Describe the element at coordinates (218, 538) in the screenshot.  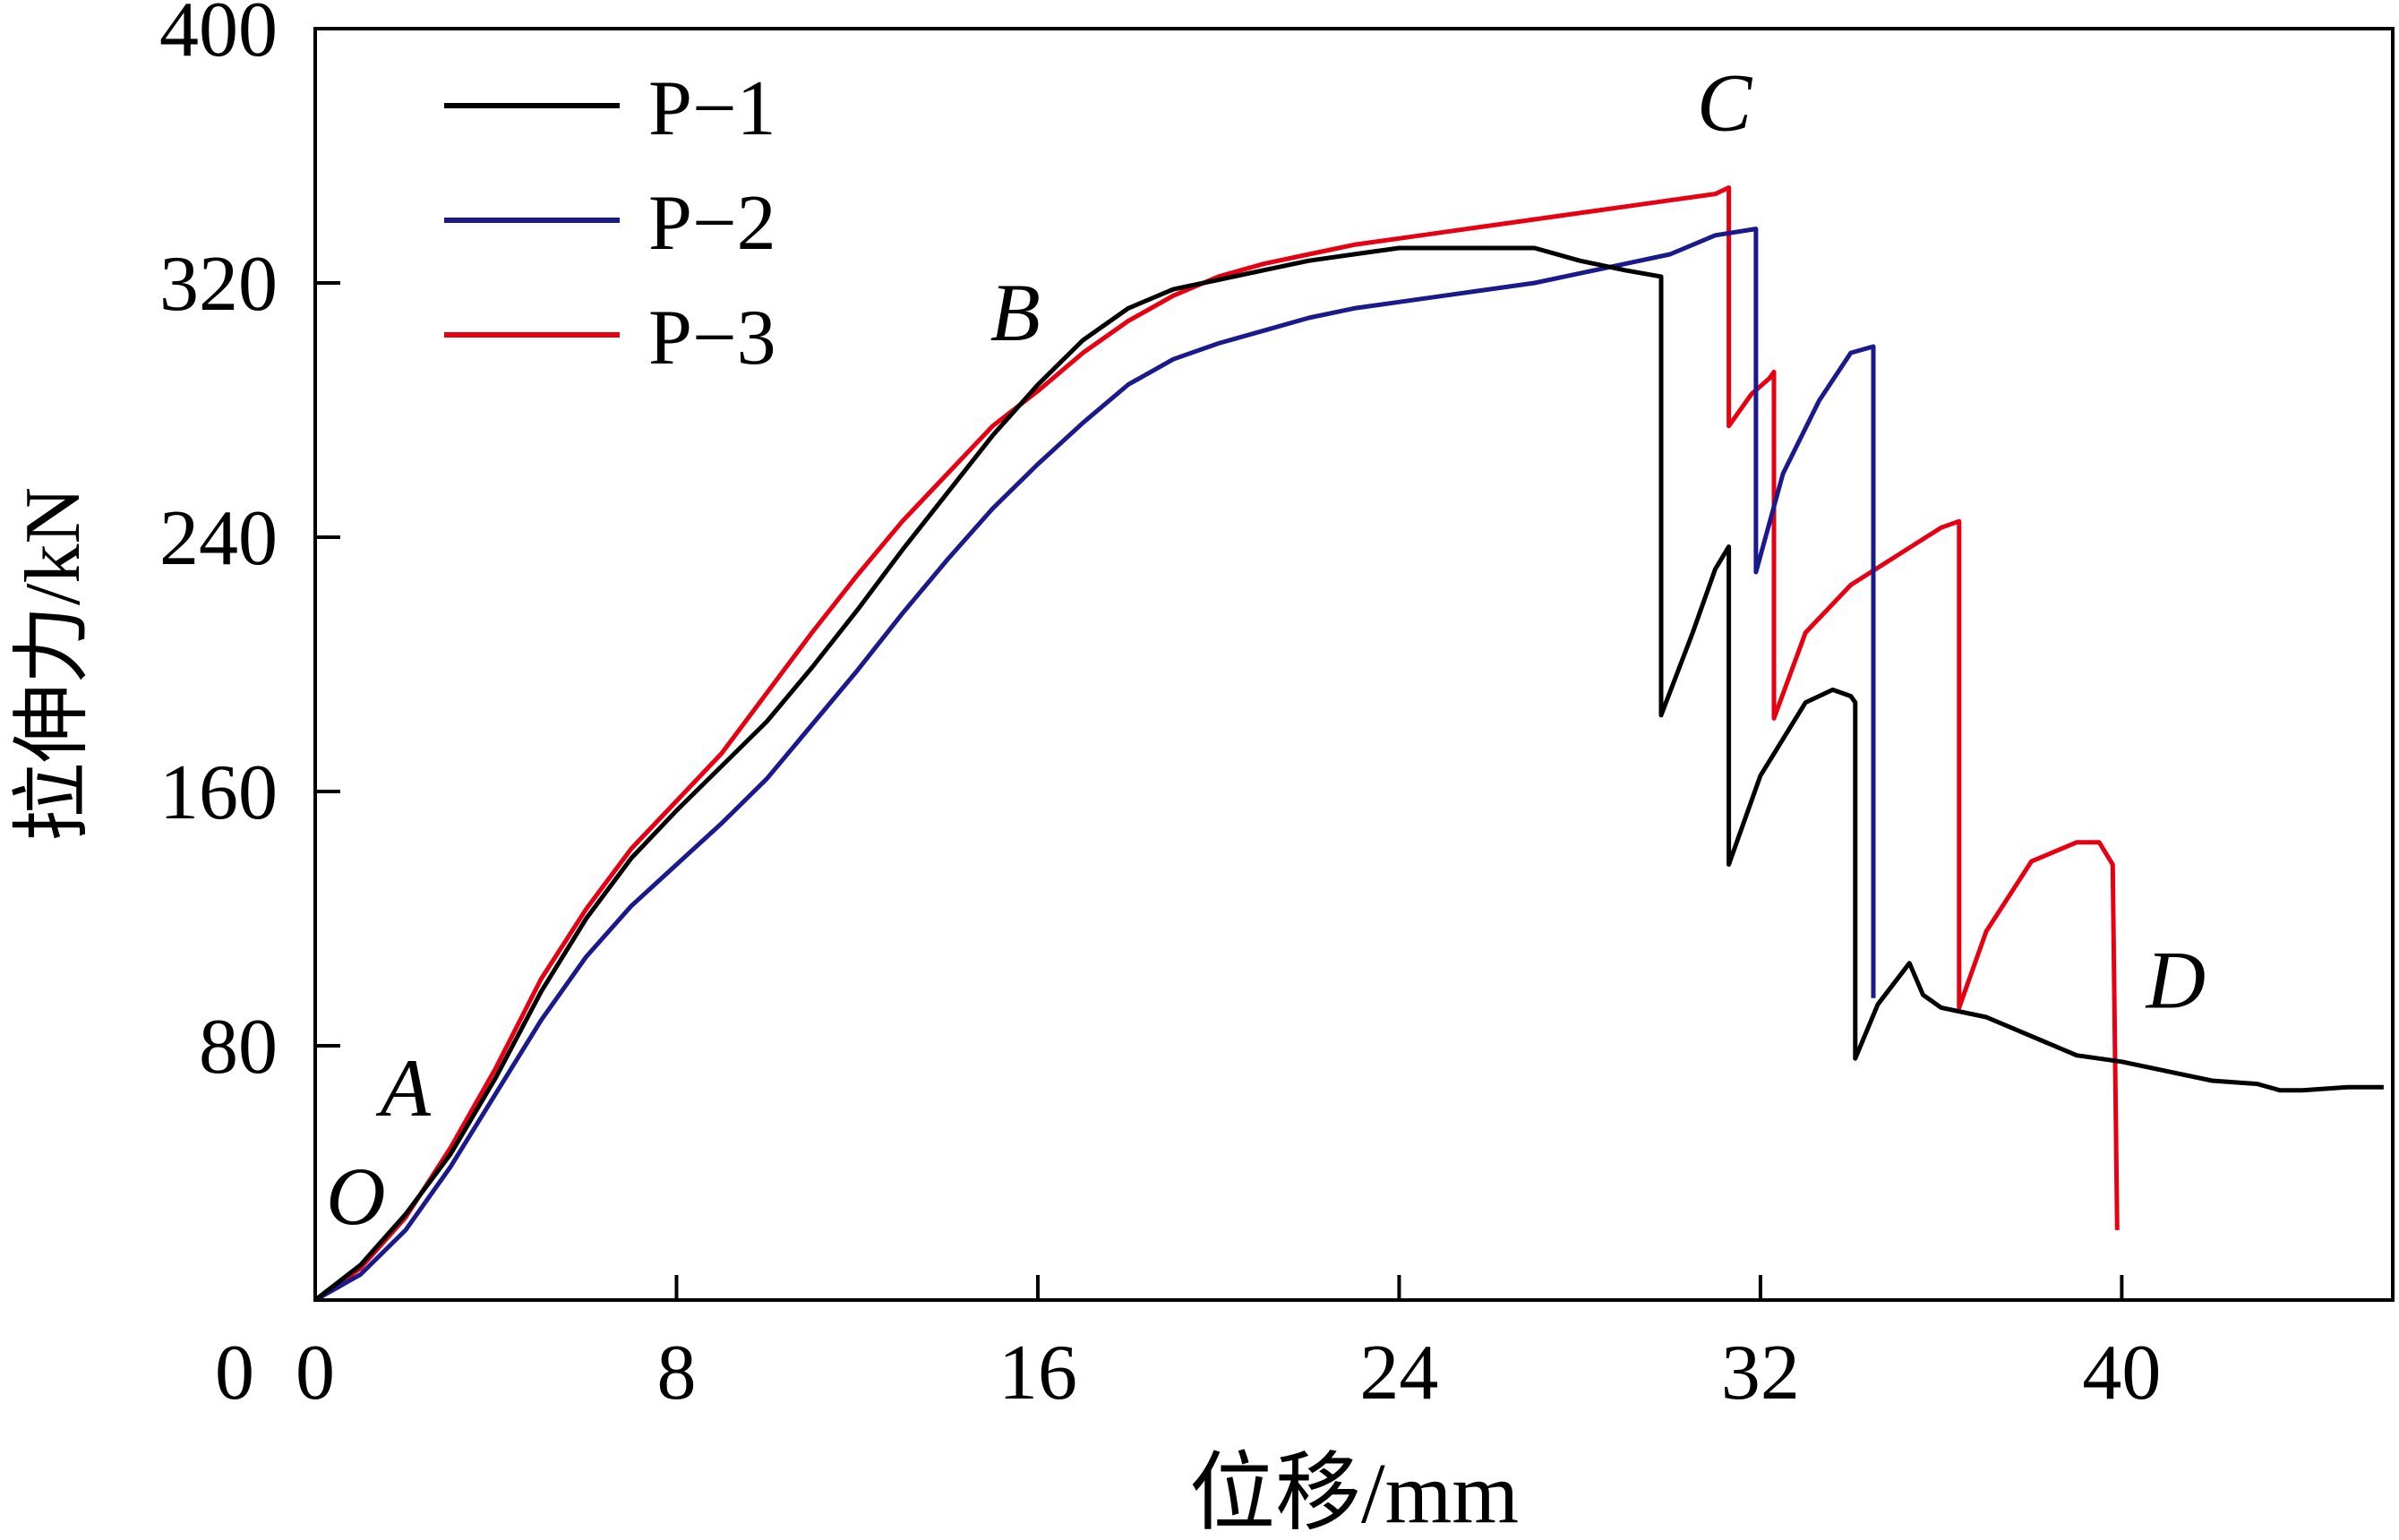
I see `y-tick-label: 240` at that location.